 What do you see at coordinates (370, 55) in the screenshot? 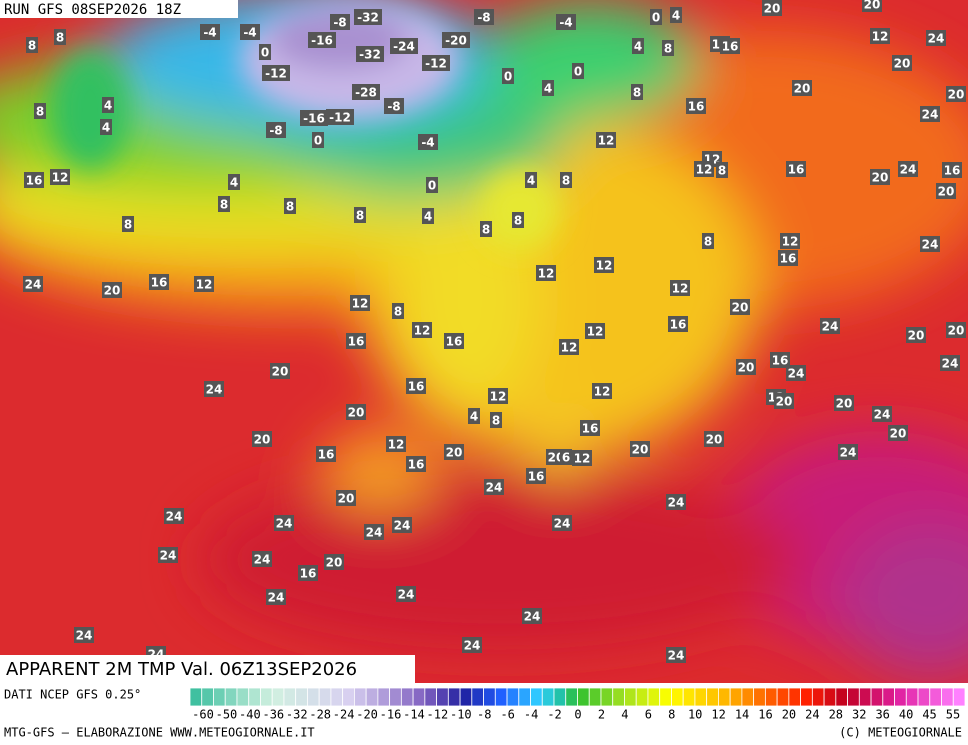
I see `temp-label: -32` at bounding box center [370, 55].